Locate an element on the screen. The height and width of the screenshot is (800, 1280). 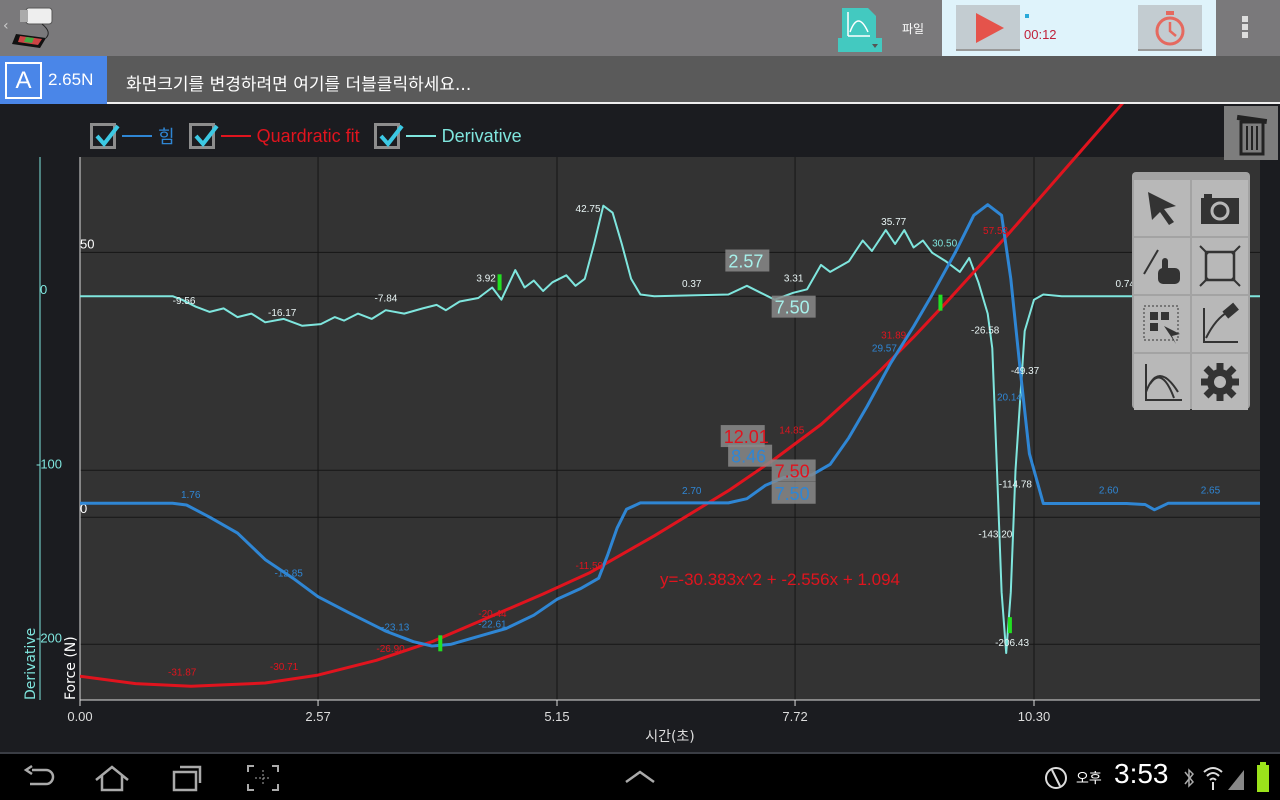
select-region-icon is located at coordinates (1161, 324).